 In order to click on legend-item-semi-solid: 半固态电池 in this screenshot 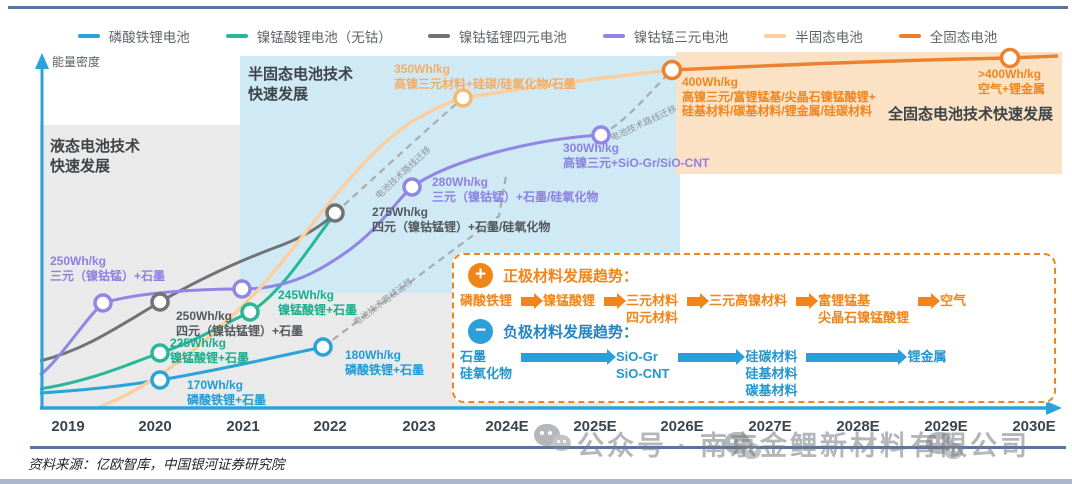, I will do `click(813, 36)`.